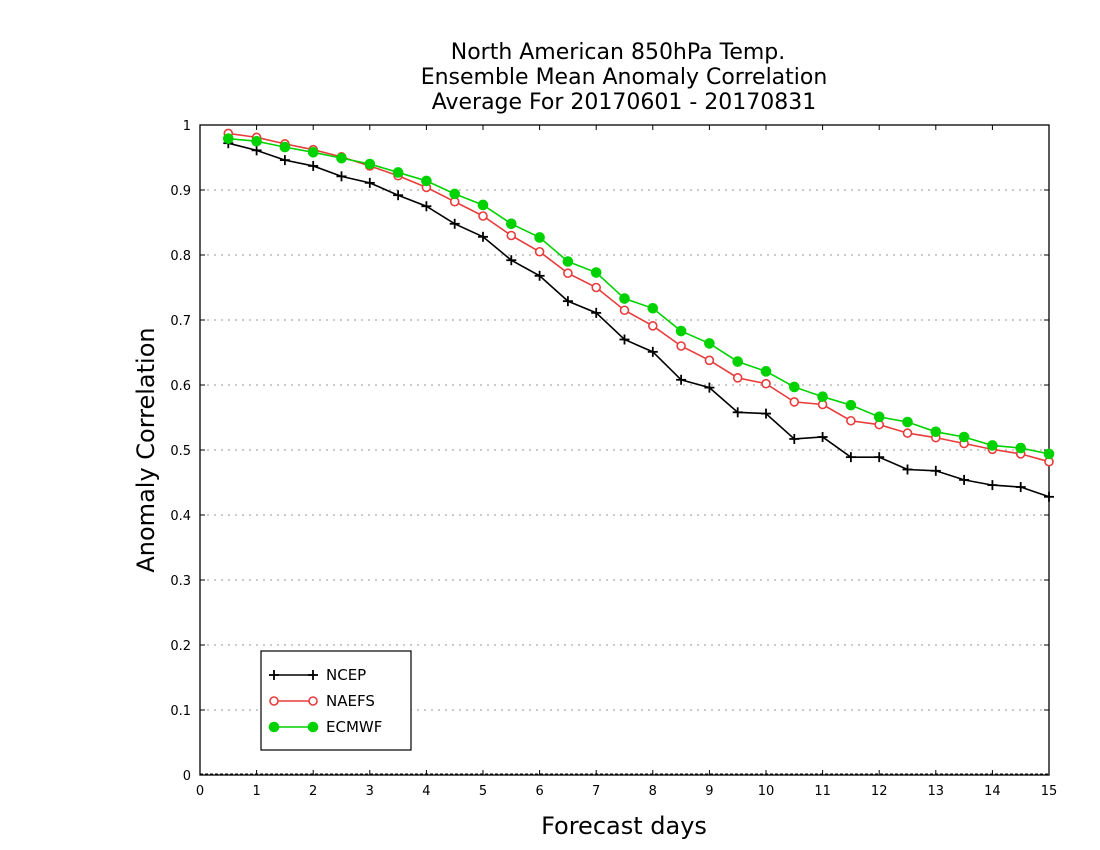 This screenshot has width=1100, height=850. Describe the element at coordinates (346, 675) in the screenshot. I see `legend-label-ncep: NCEP` at that location.